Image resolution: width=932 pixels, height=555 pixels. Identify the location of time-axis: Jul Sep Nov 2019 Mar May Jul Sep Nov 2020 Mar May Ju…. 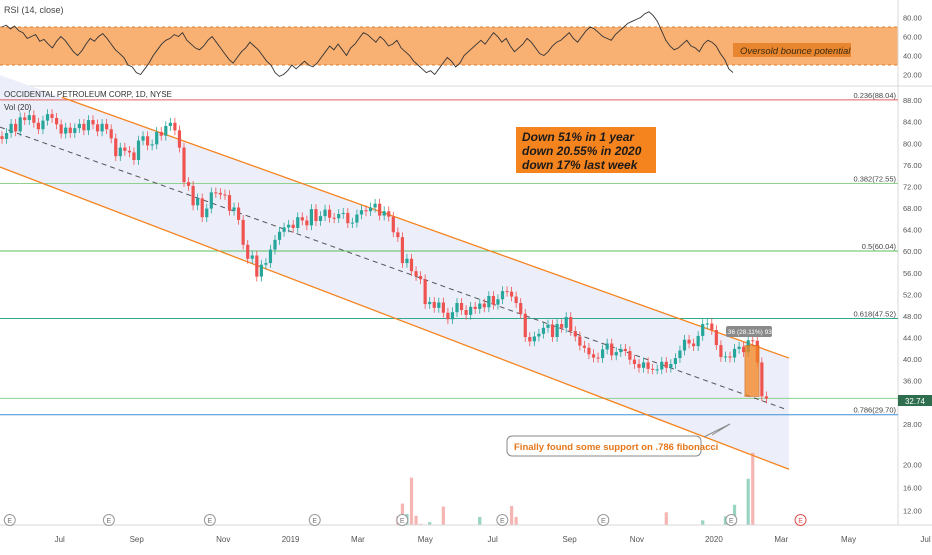
(493, 539).